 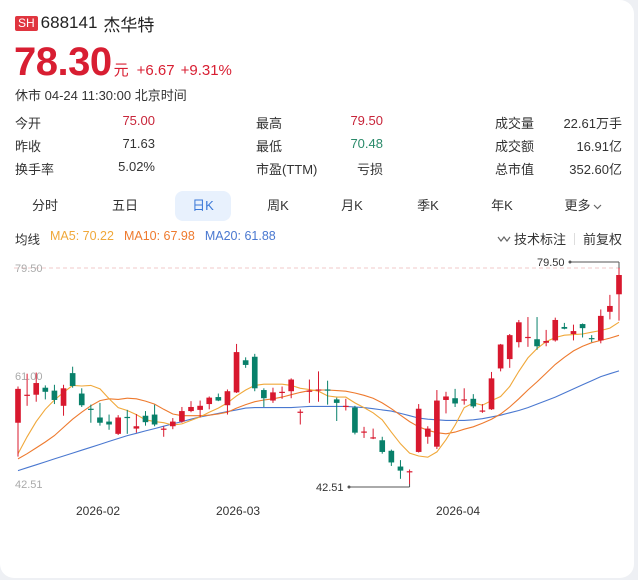 I want to click on stat-value: 71.63, so click(x=138, y=143).